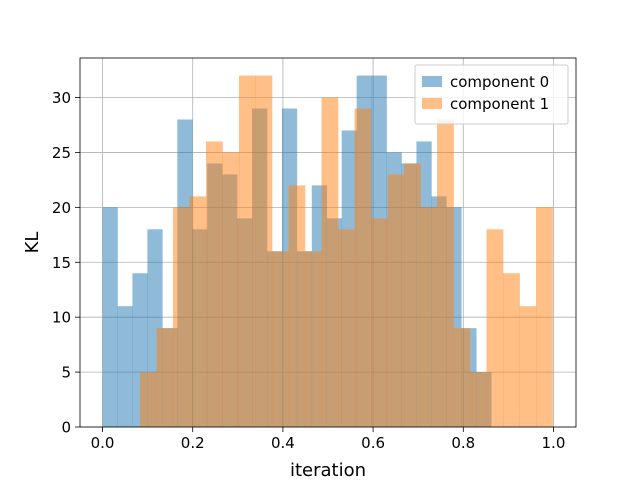 This screenshot has height=480, width=640. What do you see at coordinates (463, 443) in the screenshot?
I see `x-tick-label: 0.8` at bounding box center [463, 443].